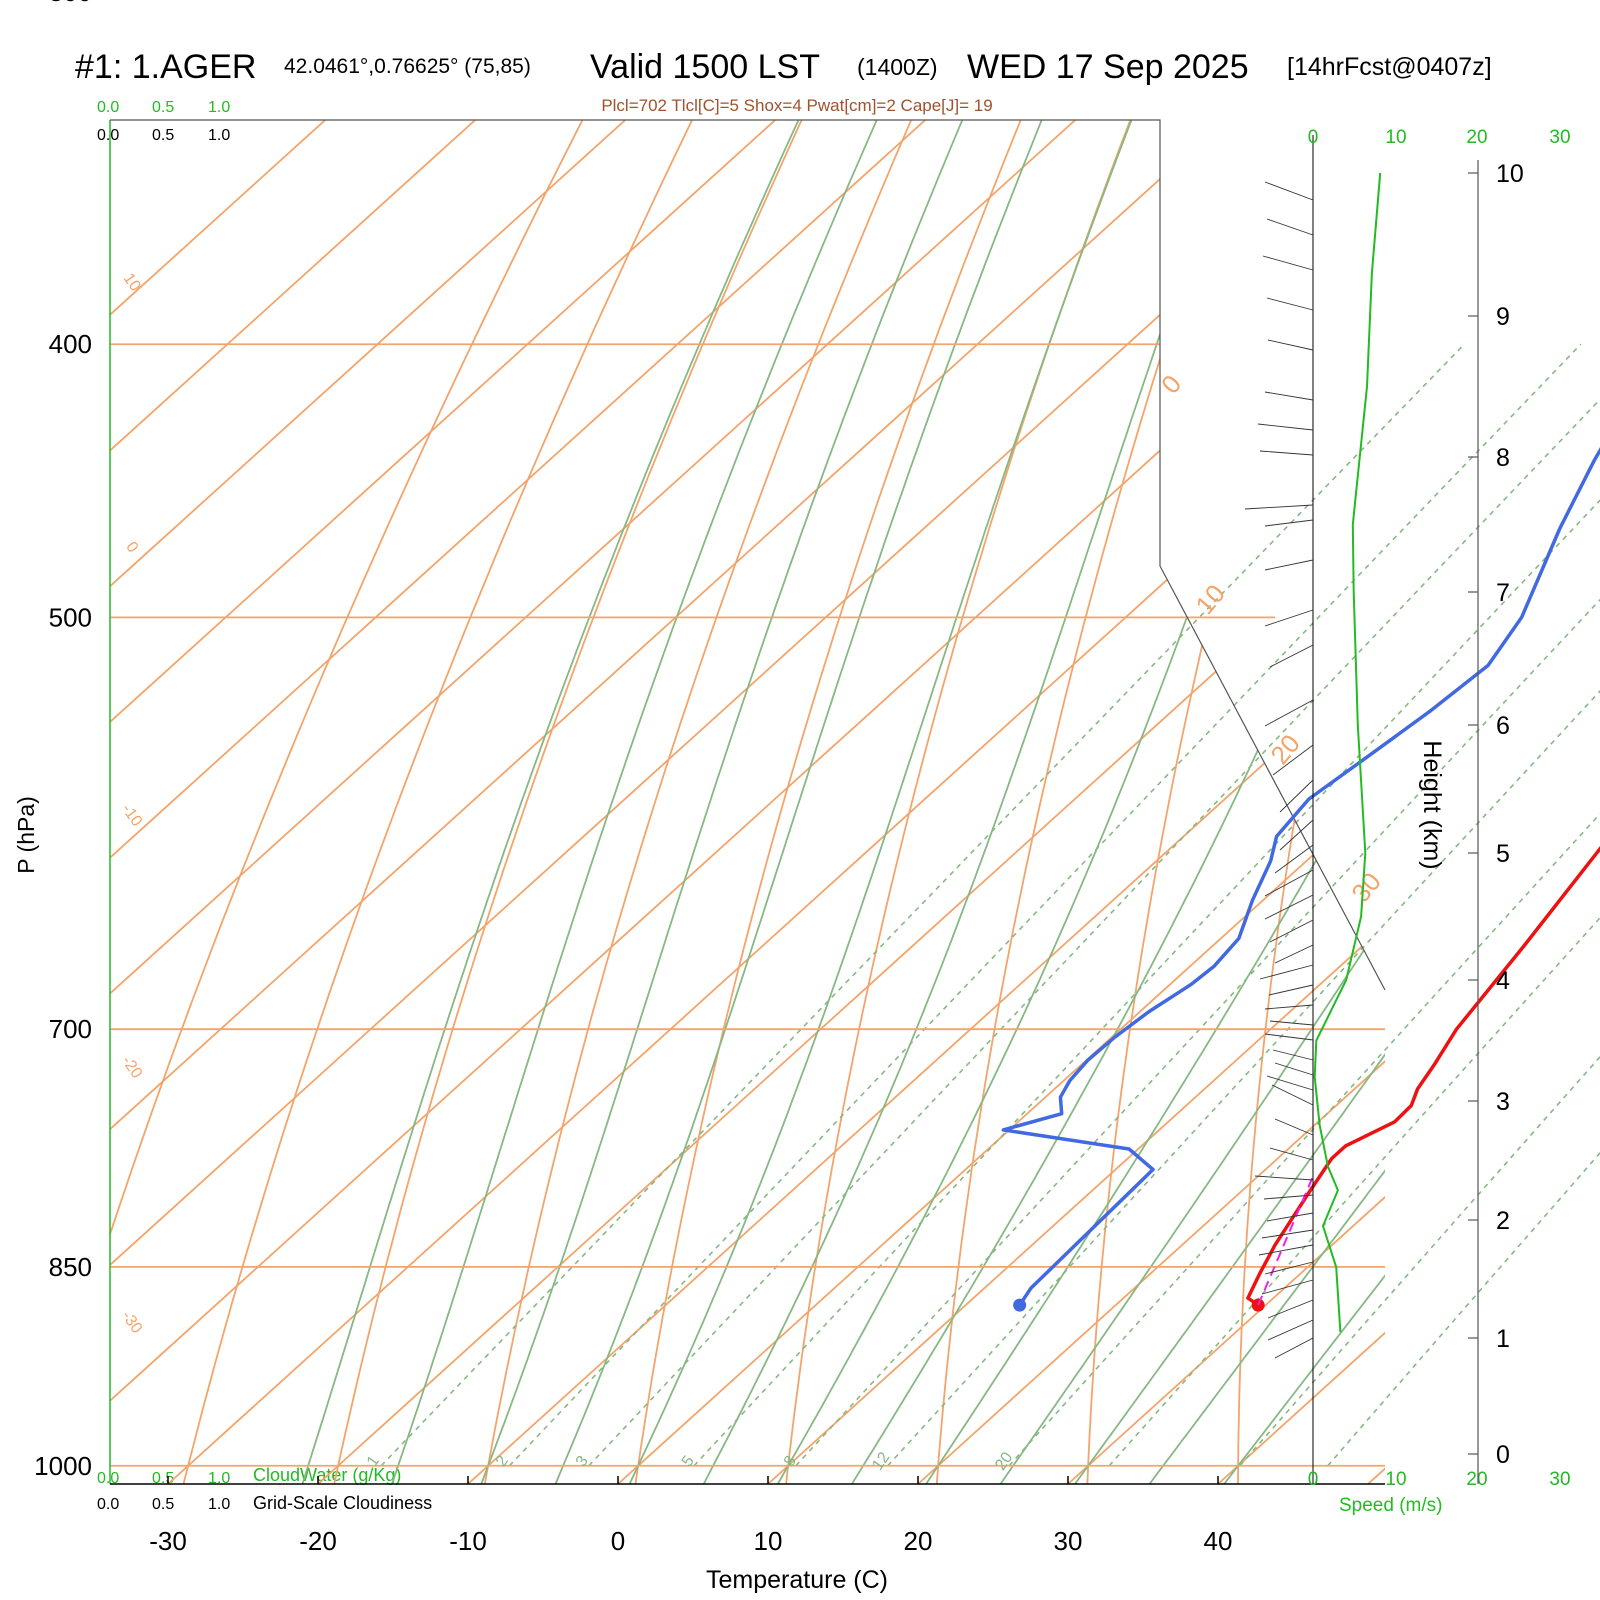 The height and width of the screenshot is (1600, 1600). Describe the element at coordinates (1503, 1455) in the screenshot. I see `height-tick-label: 0` at that location.